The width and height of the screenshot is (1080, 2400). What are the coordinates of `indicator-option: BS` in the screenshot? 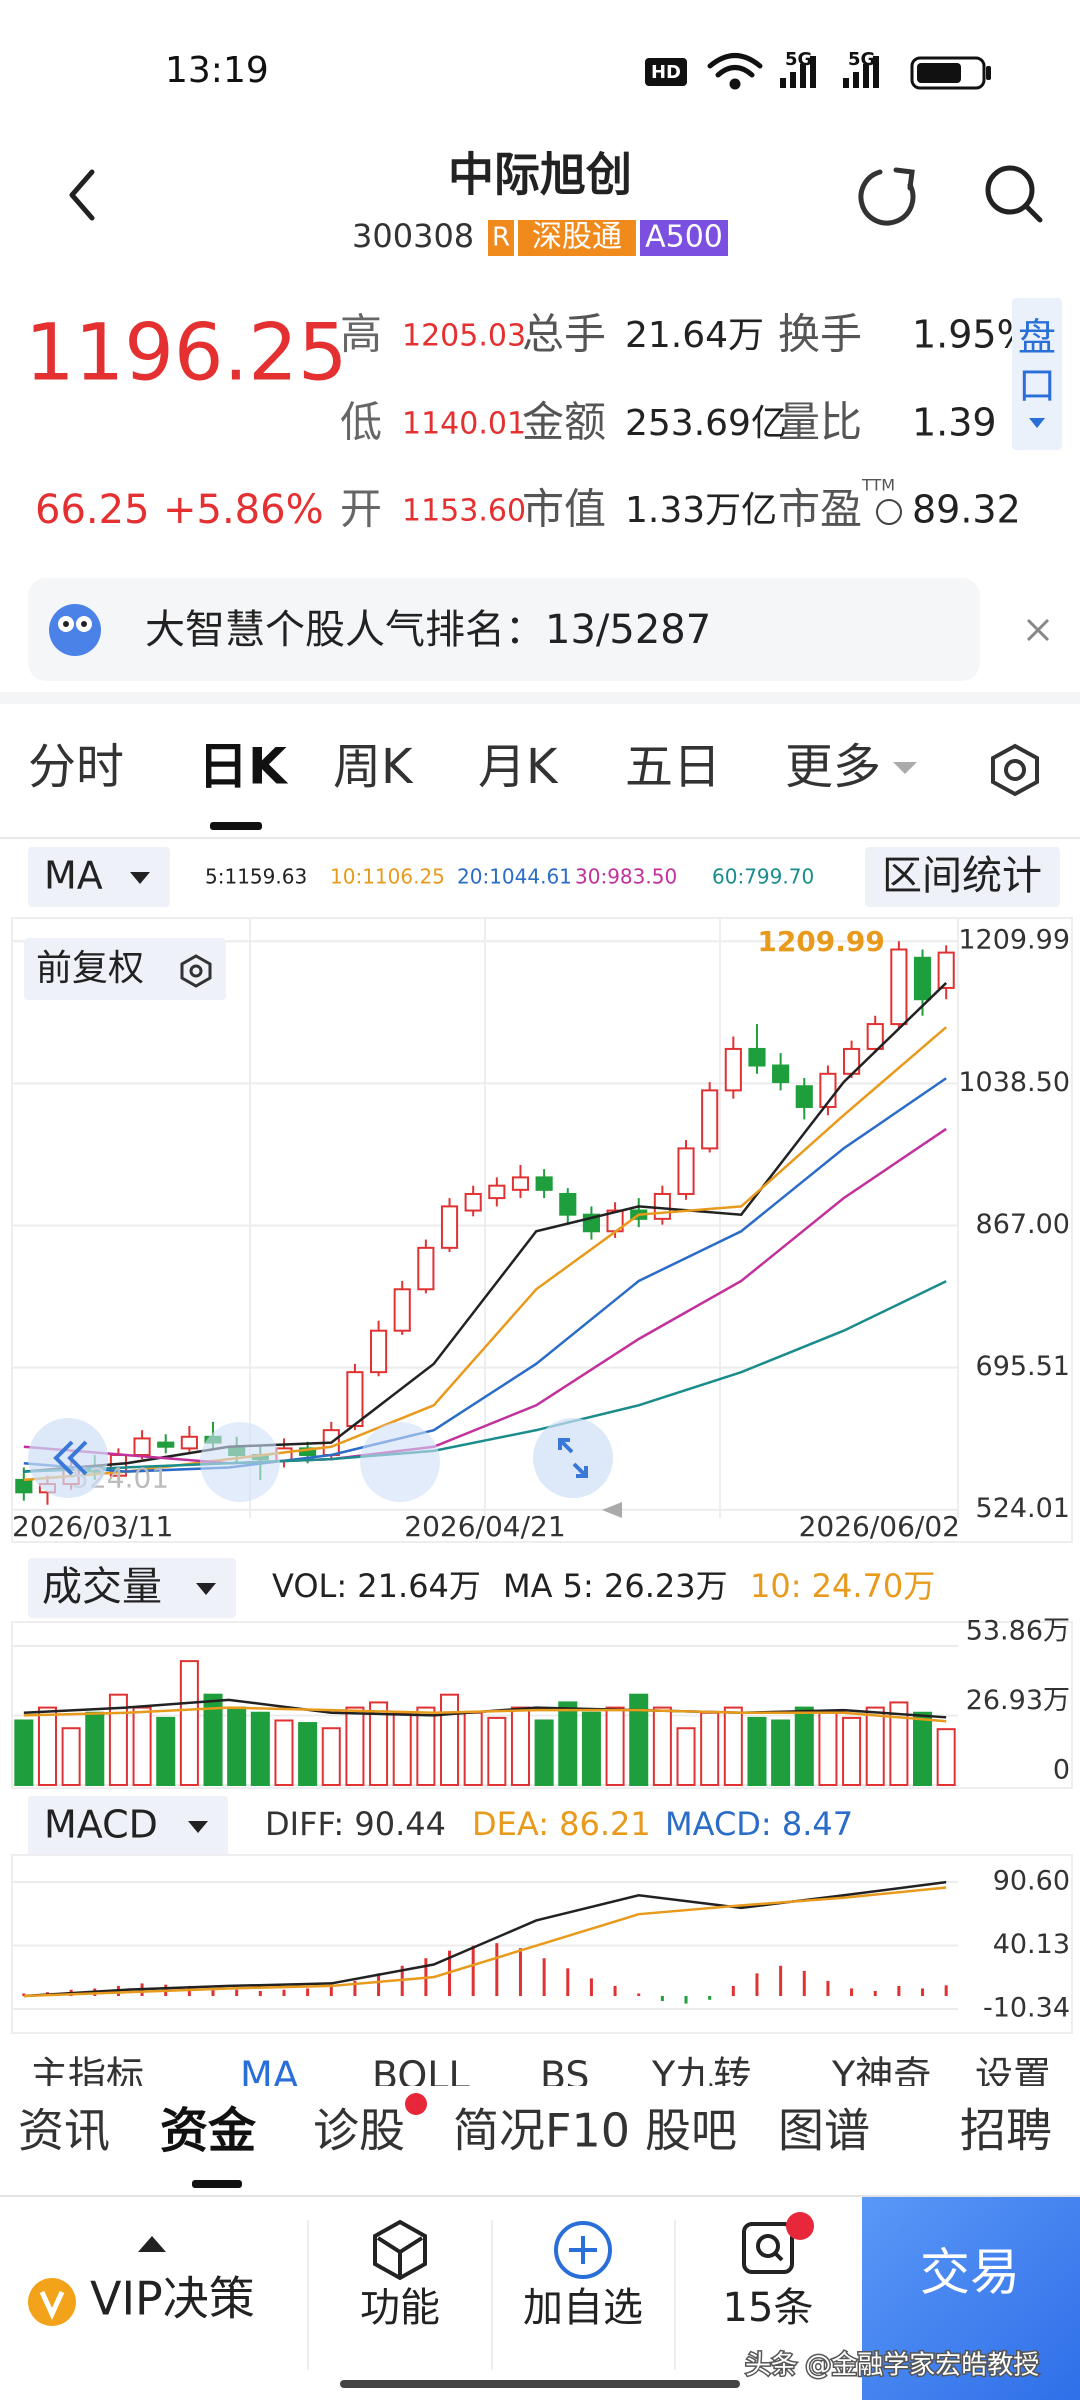 It's located at (565, 2076).